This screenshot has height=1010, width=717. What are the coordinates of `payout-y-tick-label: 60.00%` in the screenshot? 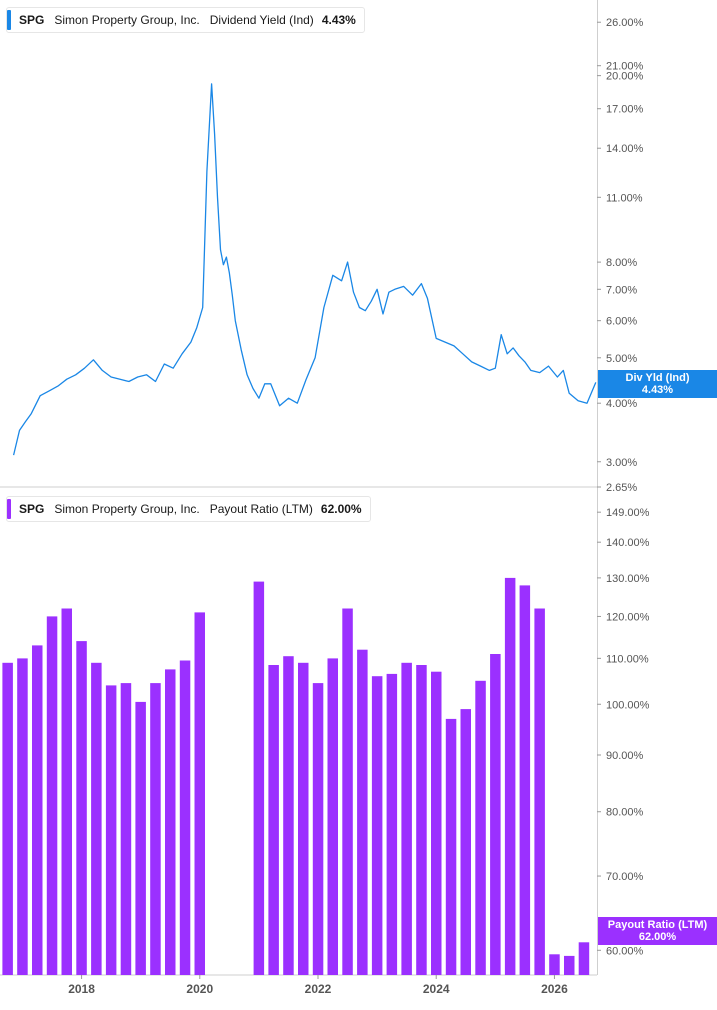 It's located at (625, 951).